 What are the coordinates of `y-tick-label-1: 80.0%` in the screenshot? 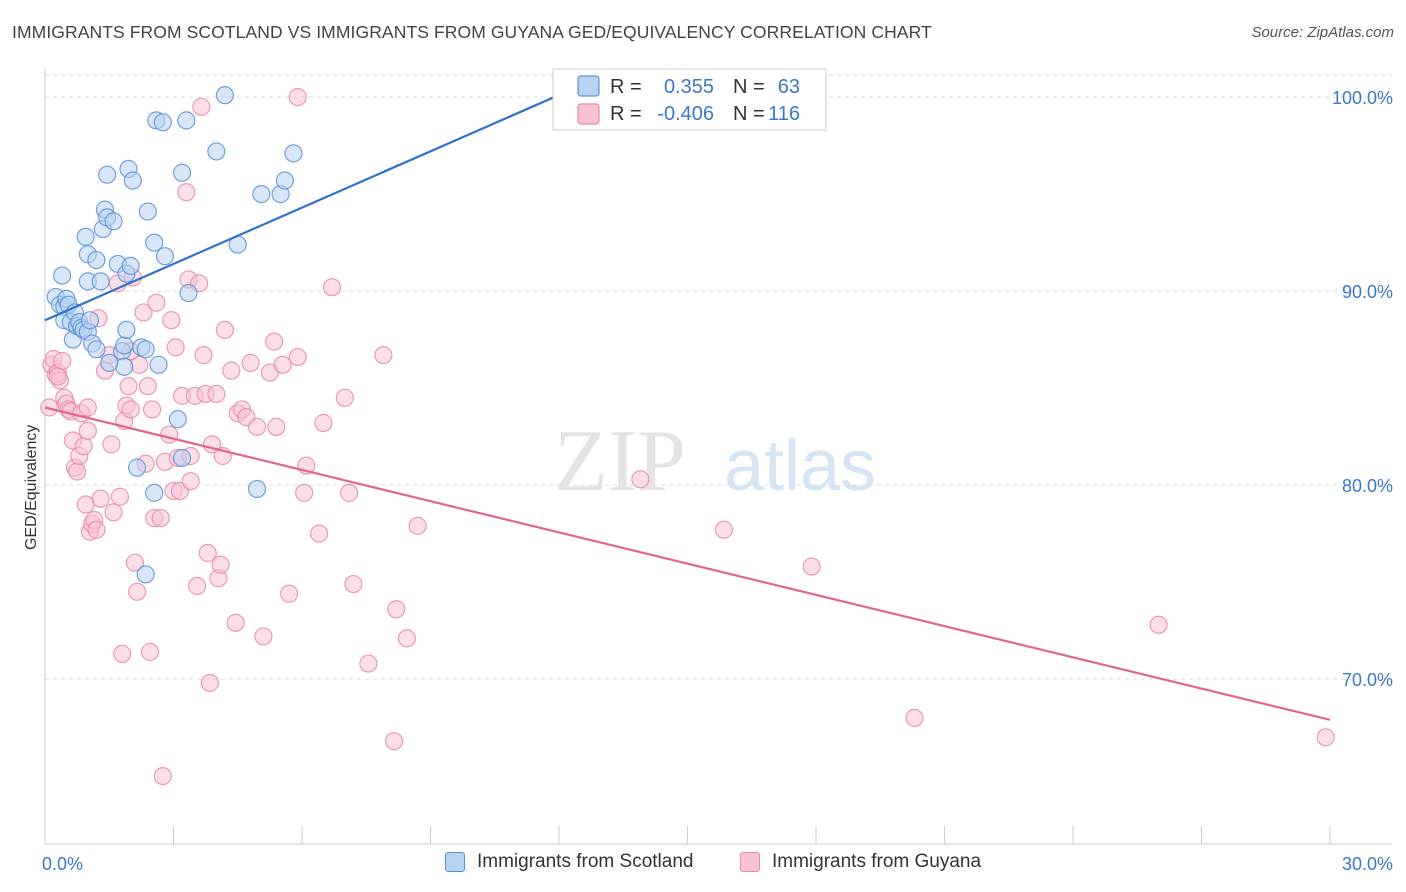 It's located at (1367, 486).